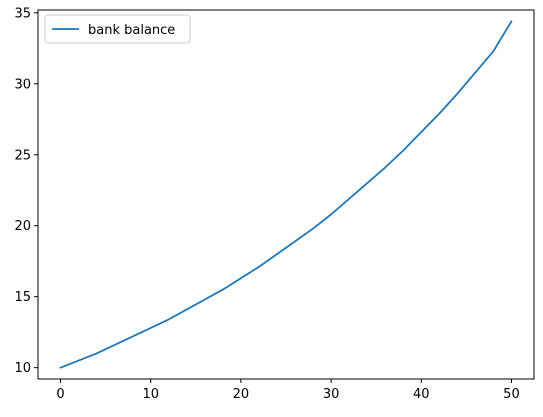 This screenshot has width=543, height=417. I want to click on legend-box, so click(117, 29).